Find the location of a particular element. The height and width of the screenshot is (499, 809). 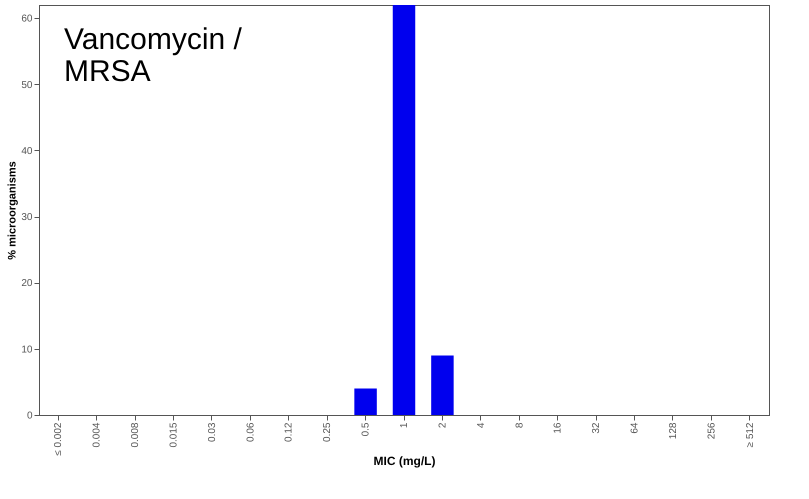

x-tick-label: 0.12 is located at coordinates (289, 432).